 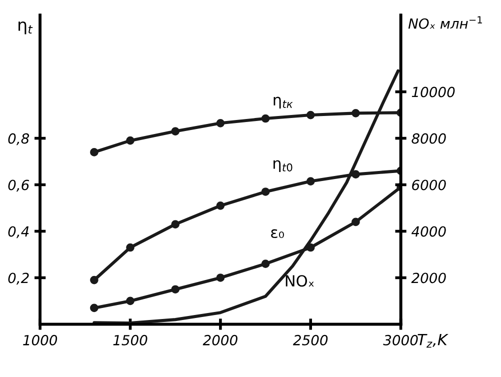 What do you see at coordinates (40, 340) in the screenshot?
I see `x-tick-label: 1000` at bounding box center [40, 340].